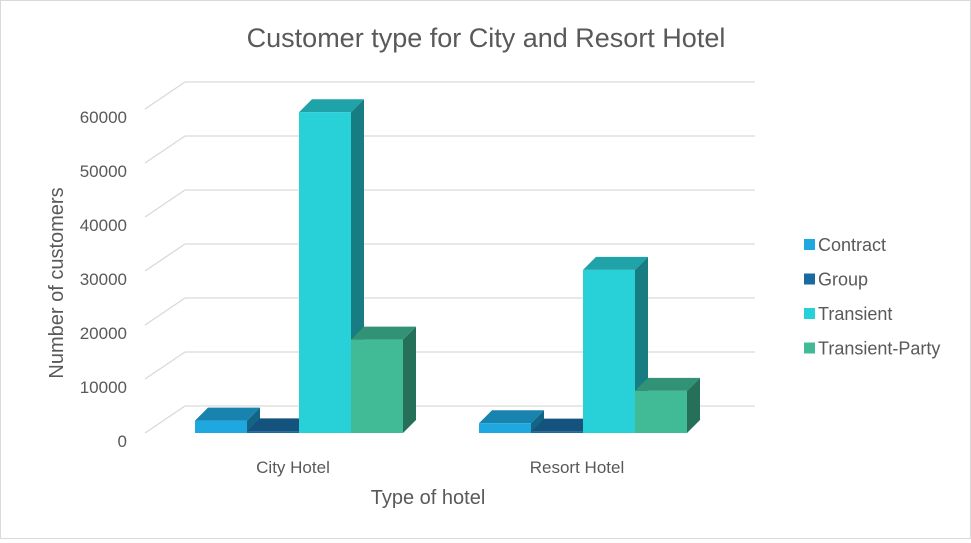 Image resolution: width=971 pixels, height=543 pixels. I want to click on x-axis-label: Type of hotel, so click(428, 498).